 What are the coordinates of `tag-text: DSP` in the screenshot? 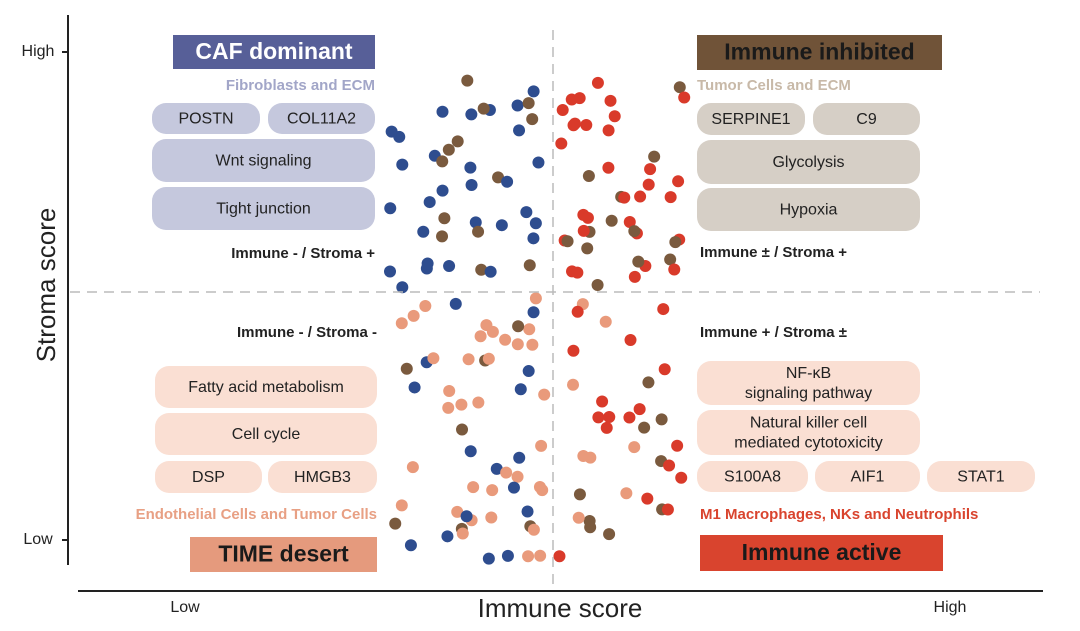 It's located at (208, 477).